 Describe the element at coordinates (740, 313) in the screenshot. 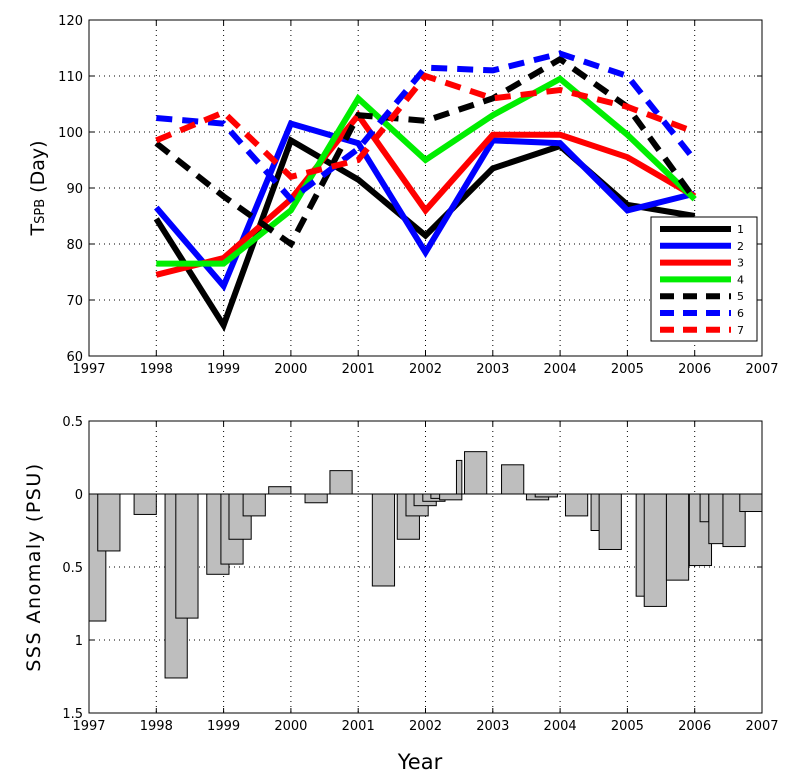

I see `legend-label-6: 6` at that location.